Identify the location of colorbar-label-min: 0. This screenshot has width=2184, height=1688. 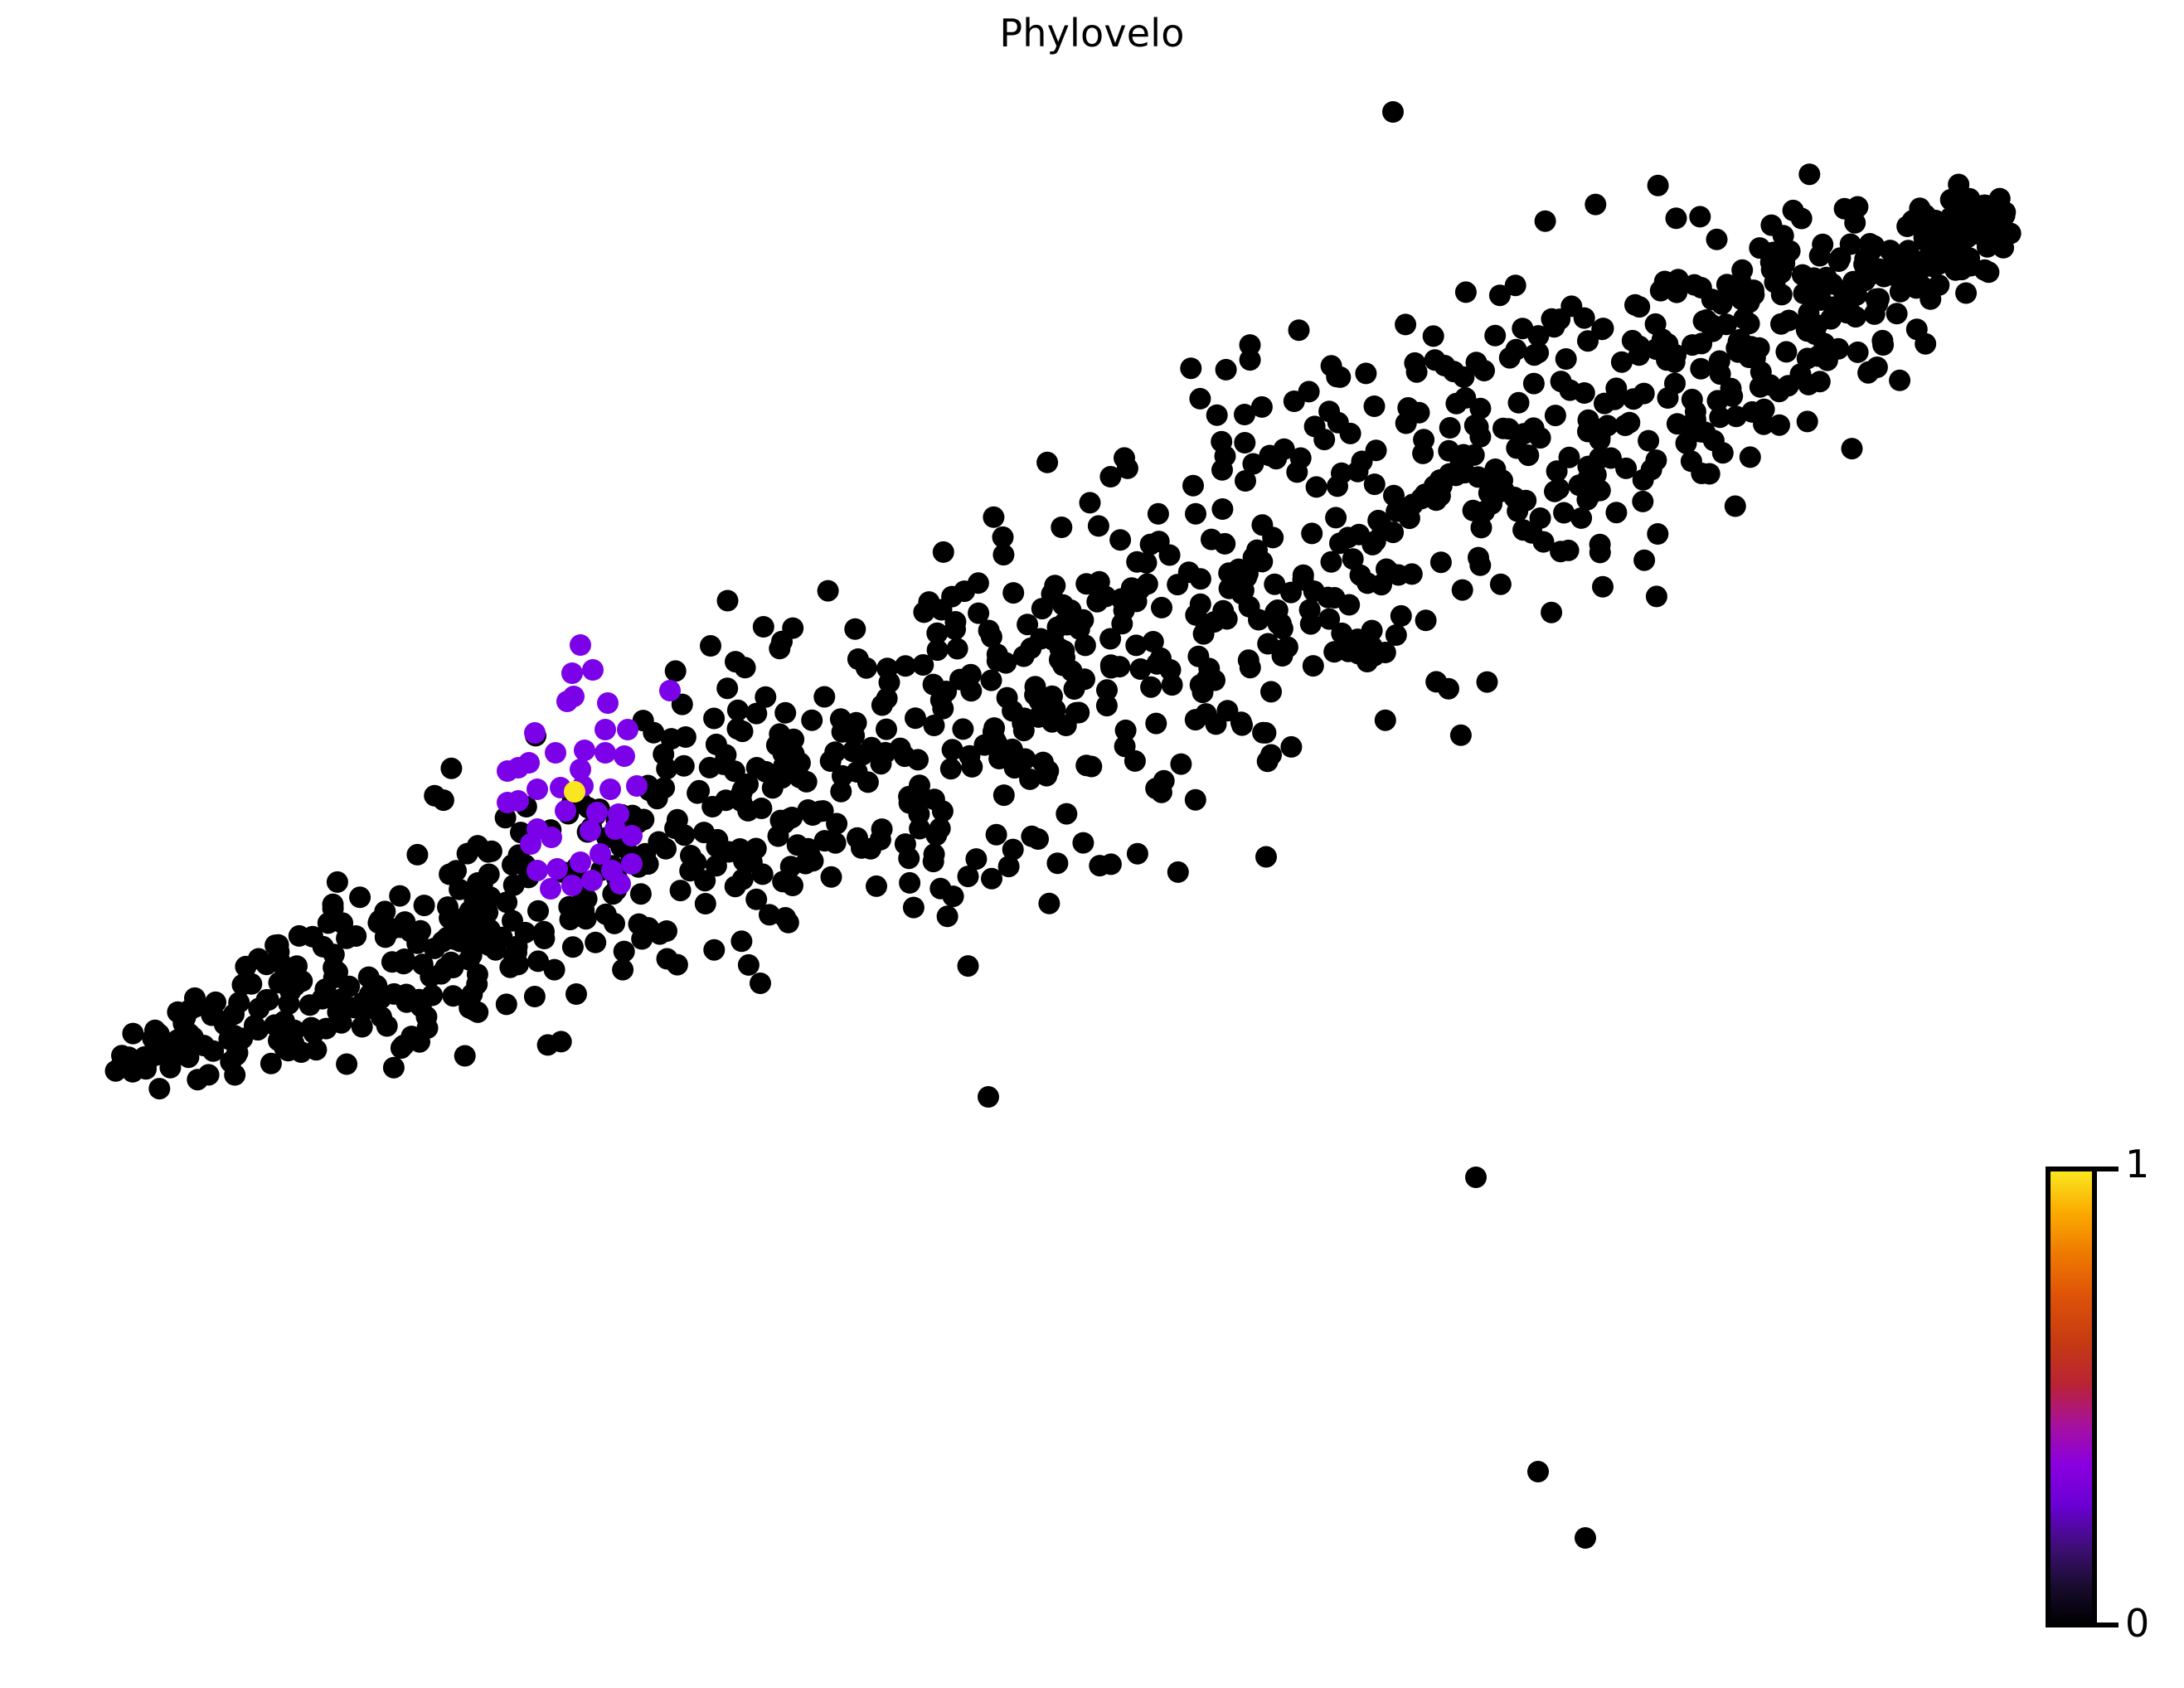
(2137, 1623).